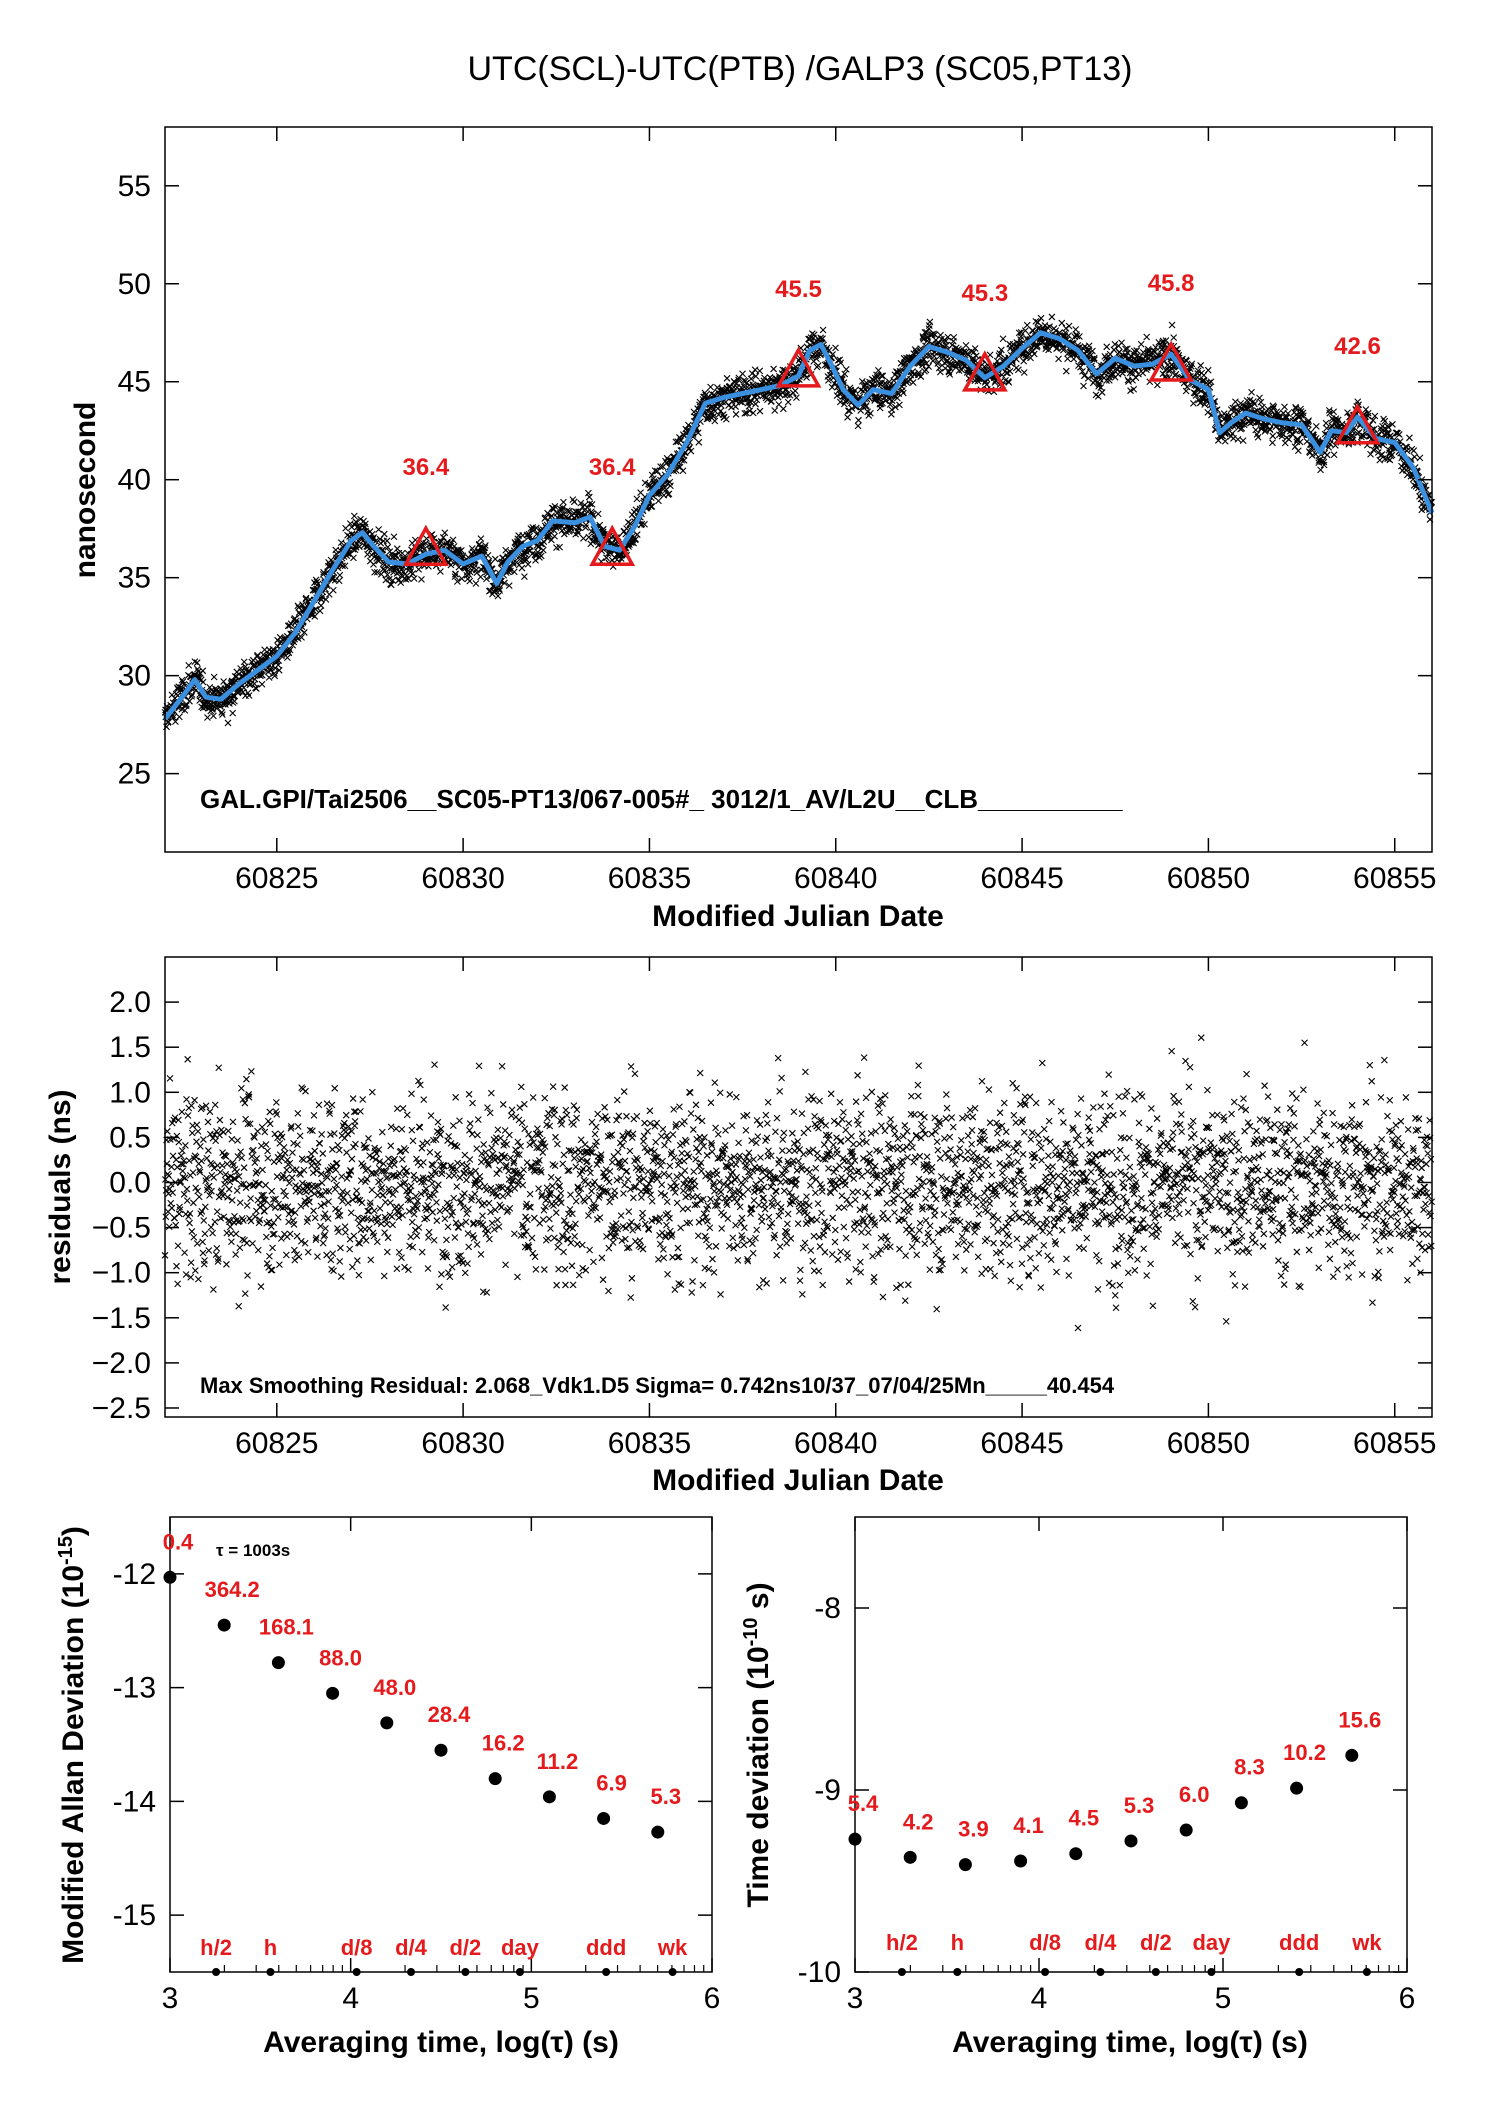 The width and height of the screenshot is (1488, 2105). I want to click on marker-label: 45.5, so click(798, 289).